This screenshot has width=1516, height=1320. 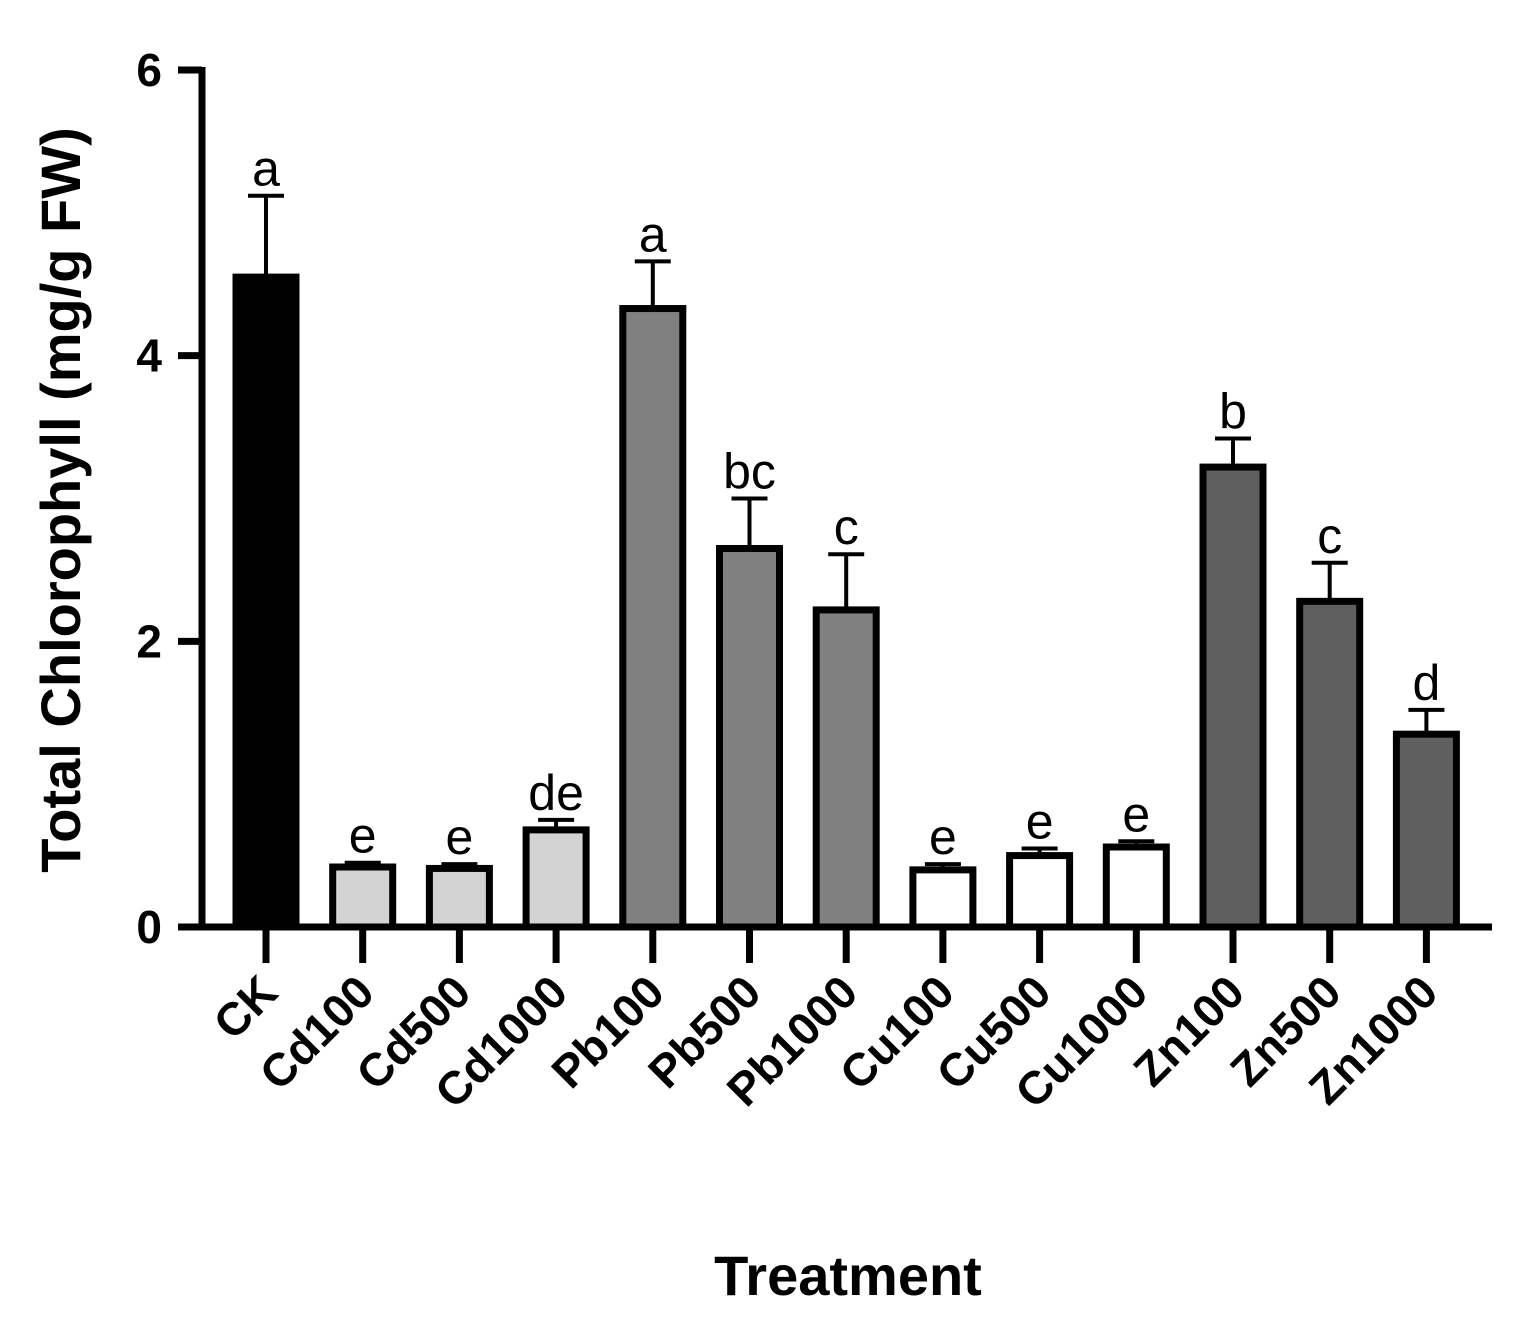 What do you see at coordinates (1426, 830) in the screenshot?
I see `bar-zn1000` at bounding box center [1426, 830].